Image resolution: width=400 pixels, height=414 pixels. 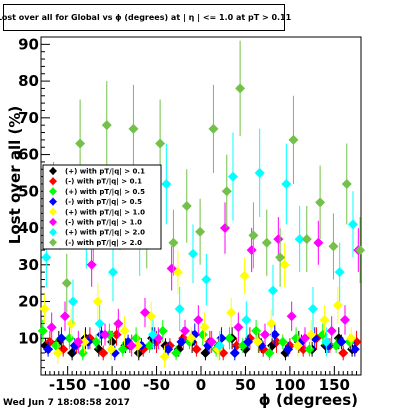 What do you see at coordinates (245, 385) in the screenshot?
I see `x-tick-label: 50` at bounding box center [245, 385].